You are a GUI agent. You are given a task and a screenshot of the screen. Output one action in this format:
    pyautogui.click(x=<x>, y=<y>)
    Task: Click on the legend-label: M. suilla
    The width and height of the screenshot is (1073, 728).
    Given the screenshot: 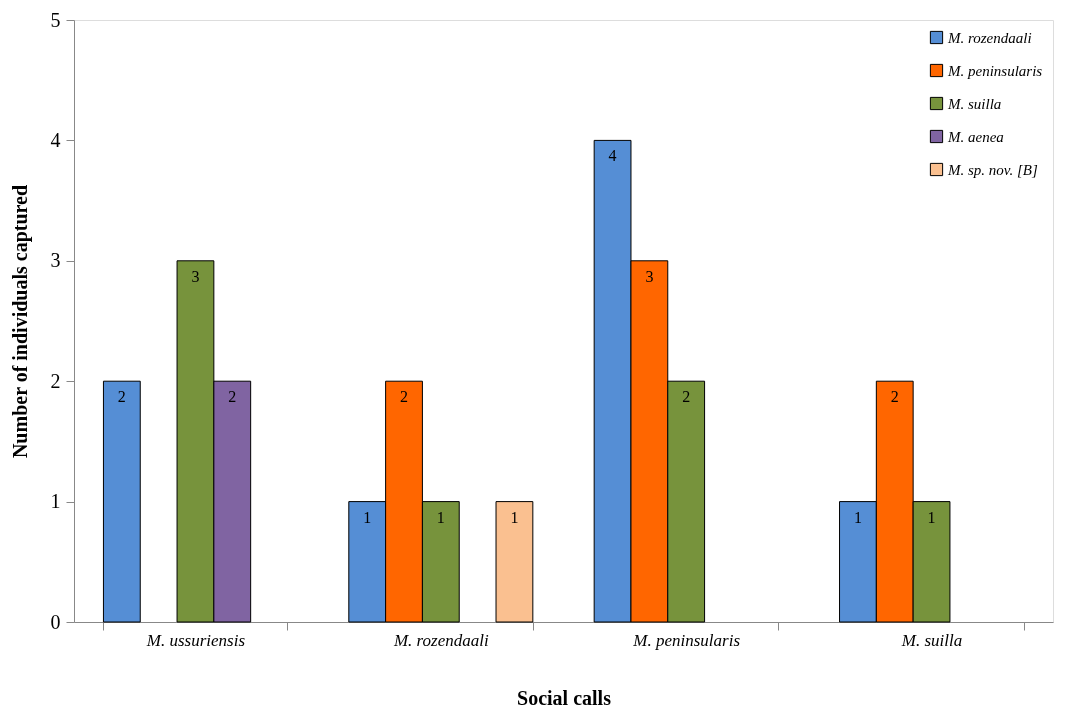 What is the action you would take?
    pyautogui.click(x=974, y=103)
    